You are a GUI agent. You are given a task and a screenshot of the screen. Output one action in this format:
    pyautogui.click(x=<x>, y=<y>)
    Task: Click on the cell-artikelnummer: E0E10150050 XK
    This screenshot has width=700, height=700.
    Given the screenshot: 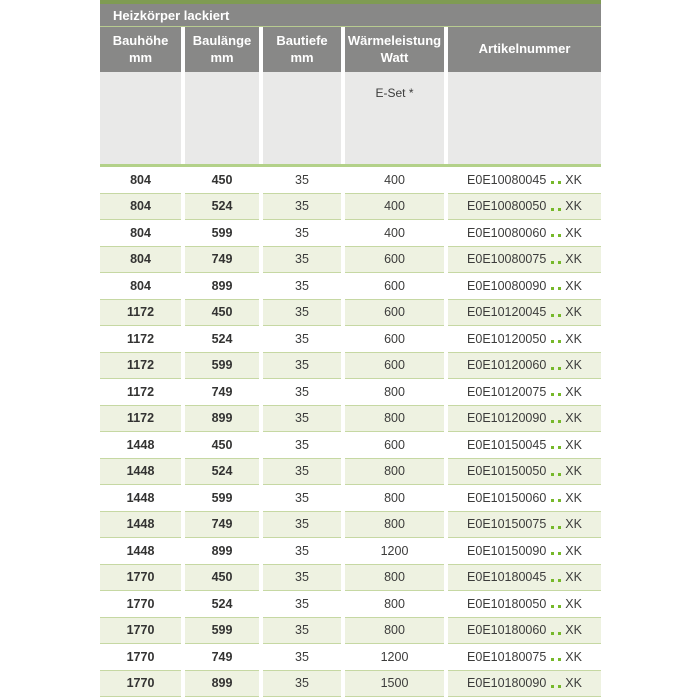 What is the action you would take?
    pyautogui.click(x=524, y=471)
    